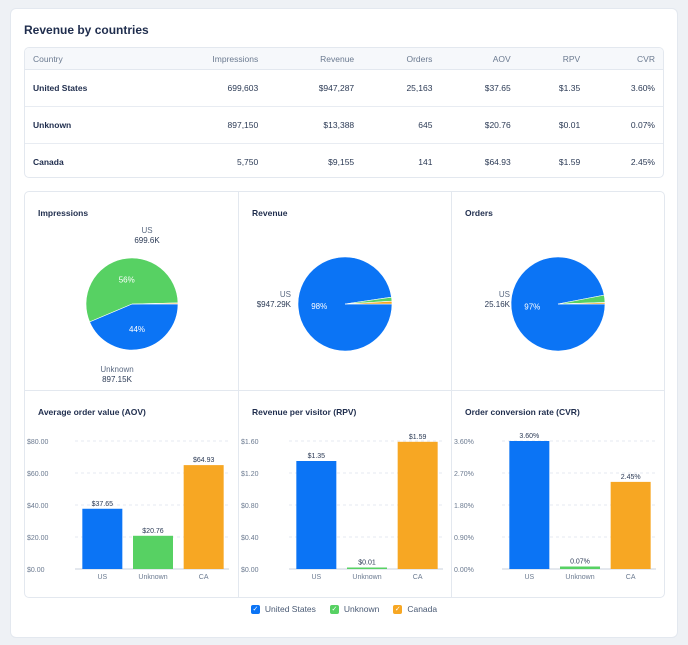 The height and width of the screenshot is (645, 688). I want to click on chart-title: Revenue, so click(270, 213).